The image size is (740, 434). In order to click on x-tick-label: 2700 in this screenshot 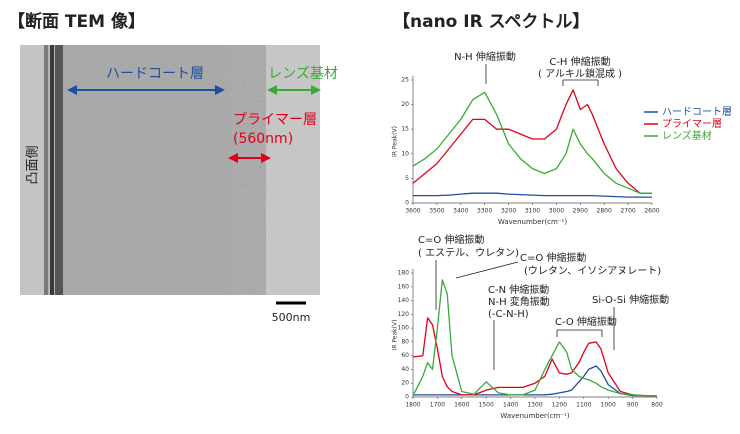, I will do `click(627, 211)`.